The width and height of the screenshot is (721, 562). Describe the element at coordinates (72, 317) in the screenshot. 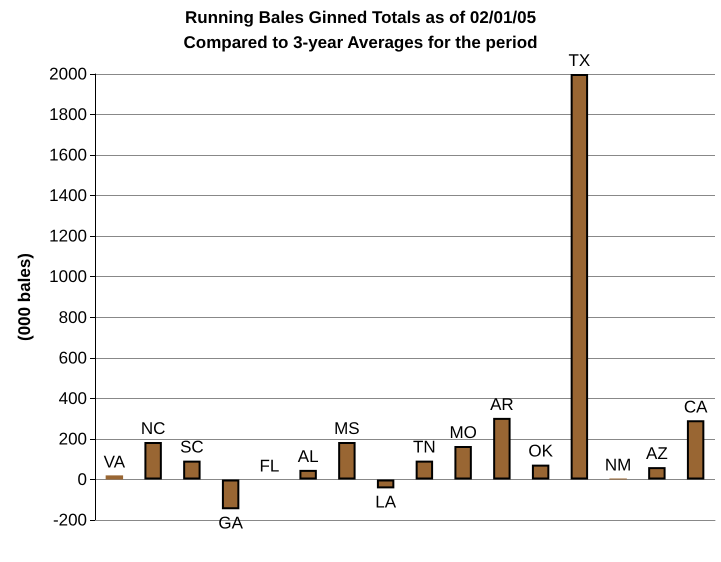

I see `y-tick-label: 800` at that location.